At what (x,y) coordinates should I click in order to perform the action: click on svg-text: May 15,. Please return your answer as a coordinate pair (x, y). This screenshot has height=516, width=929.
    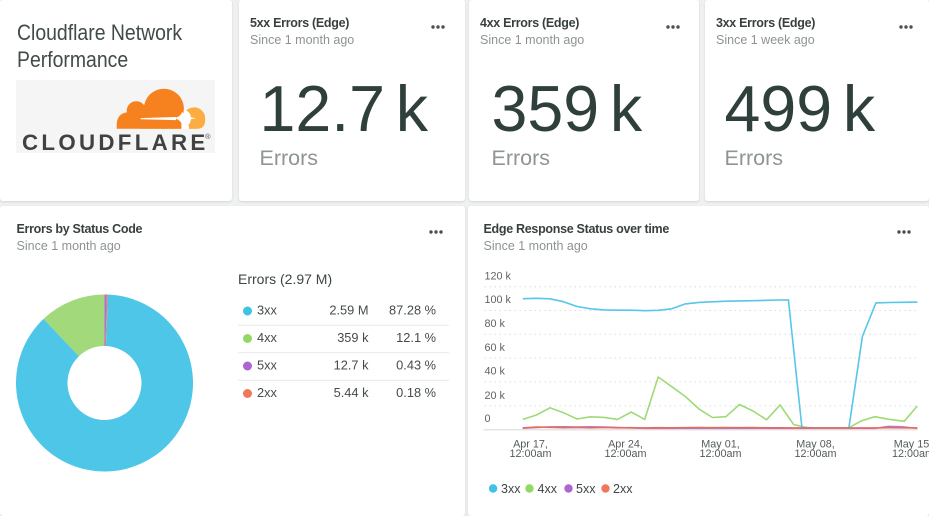
    Looking at the image, I should click on (911, 444).